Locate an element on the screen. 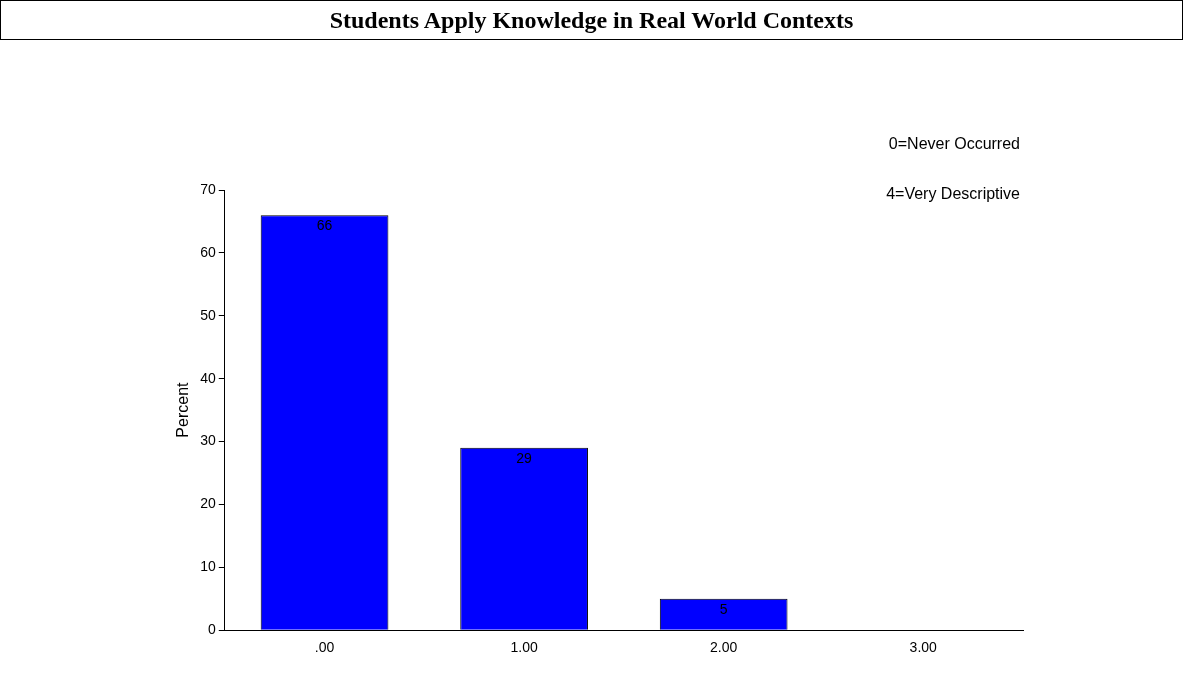  y-tick-label: 20 is located at coordinates (208, 503).